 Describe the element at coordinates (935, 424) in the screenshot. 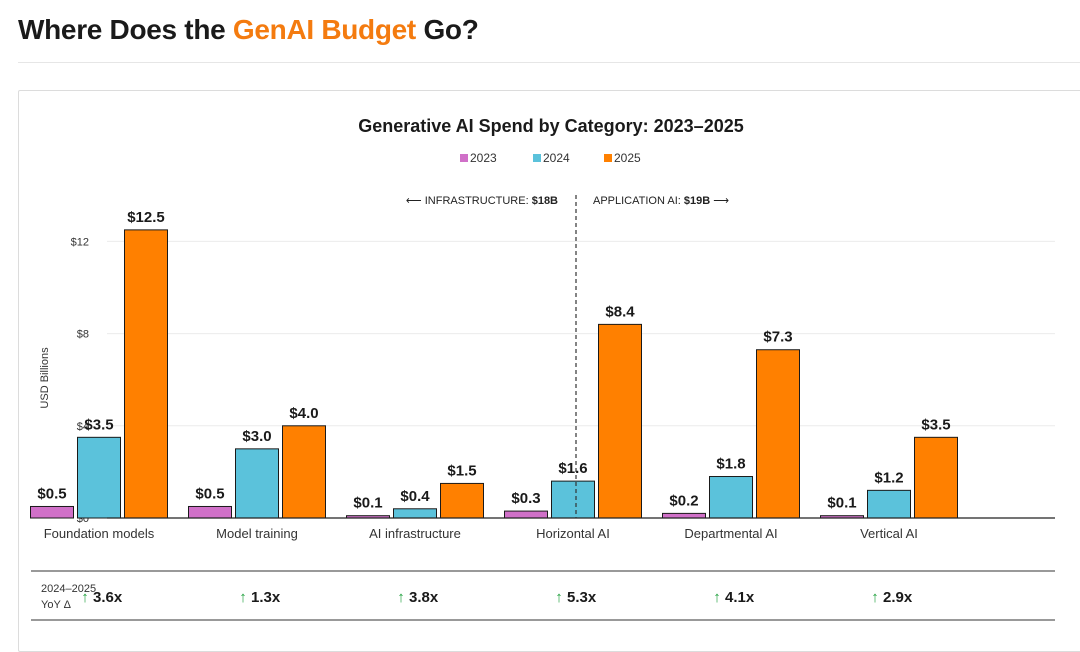

I see `data-label-2025: $3.5` at that location.